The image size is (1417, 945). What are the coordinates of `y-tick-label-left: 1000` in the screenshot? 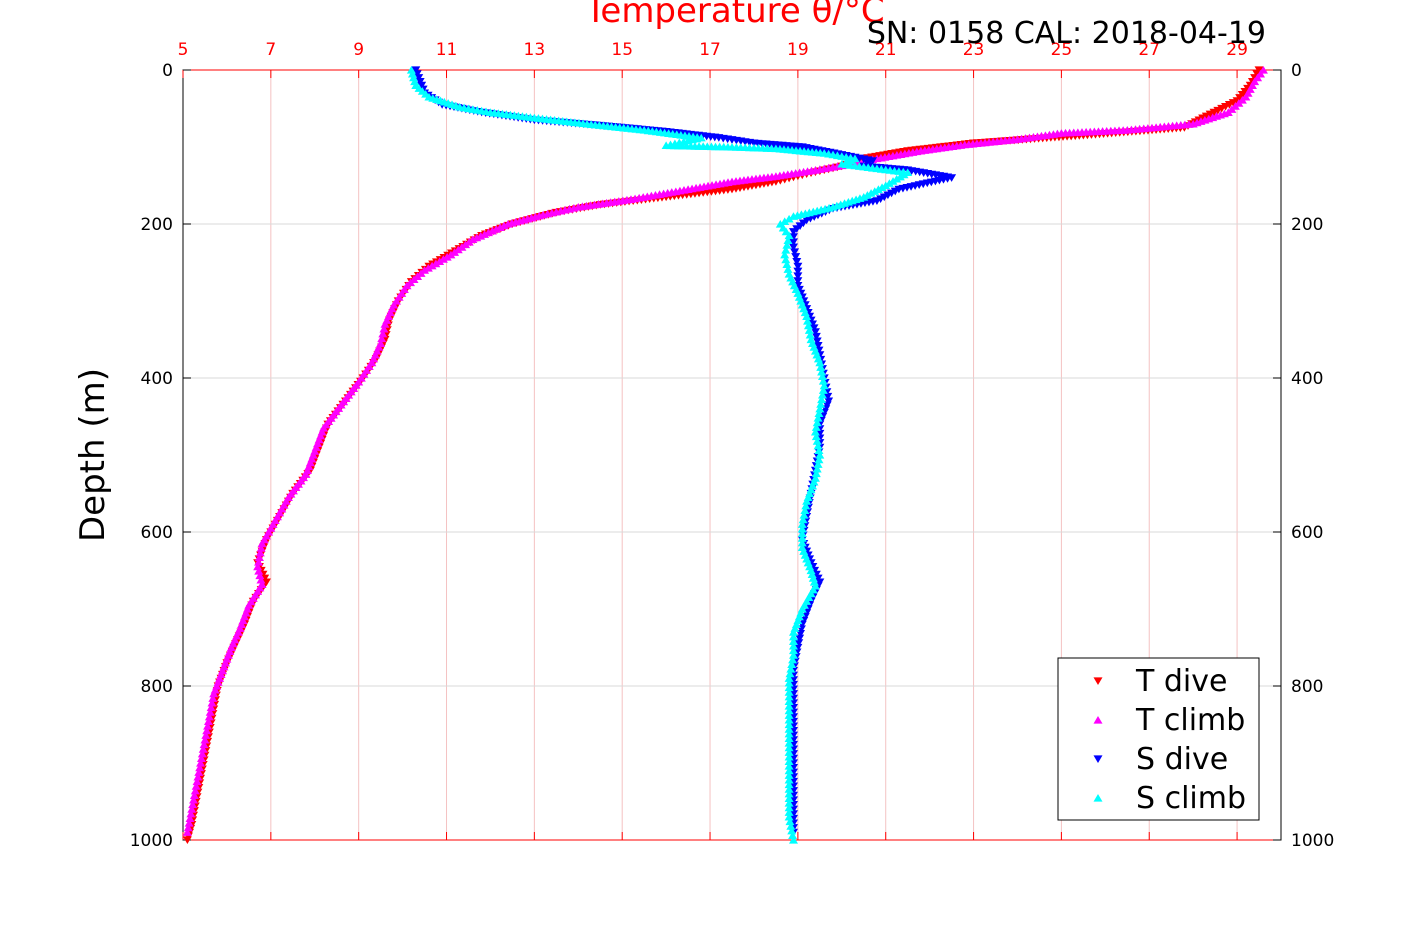 It's located at (151, 841).